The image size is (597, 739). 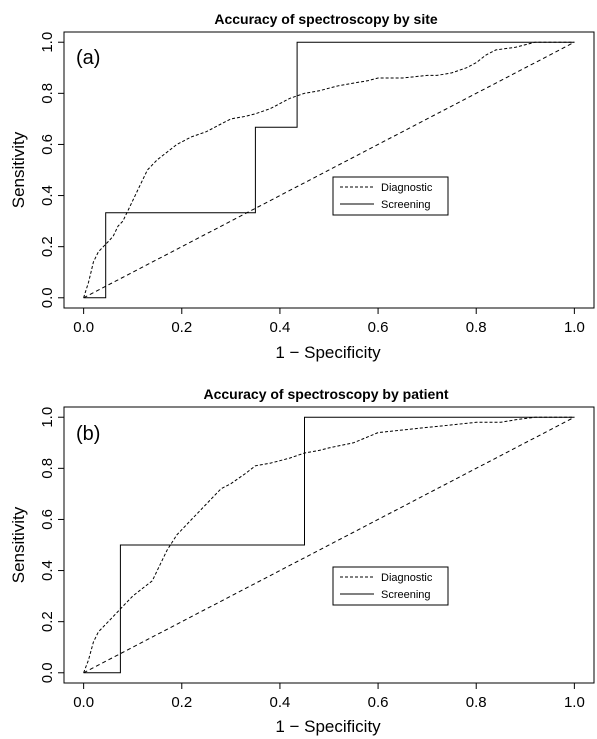 I want to click on panel-label: (b), so click(x=88, y=434).